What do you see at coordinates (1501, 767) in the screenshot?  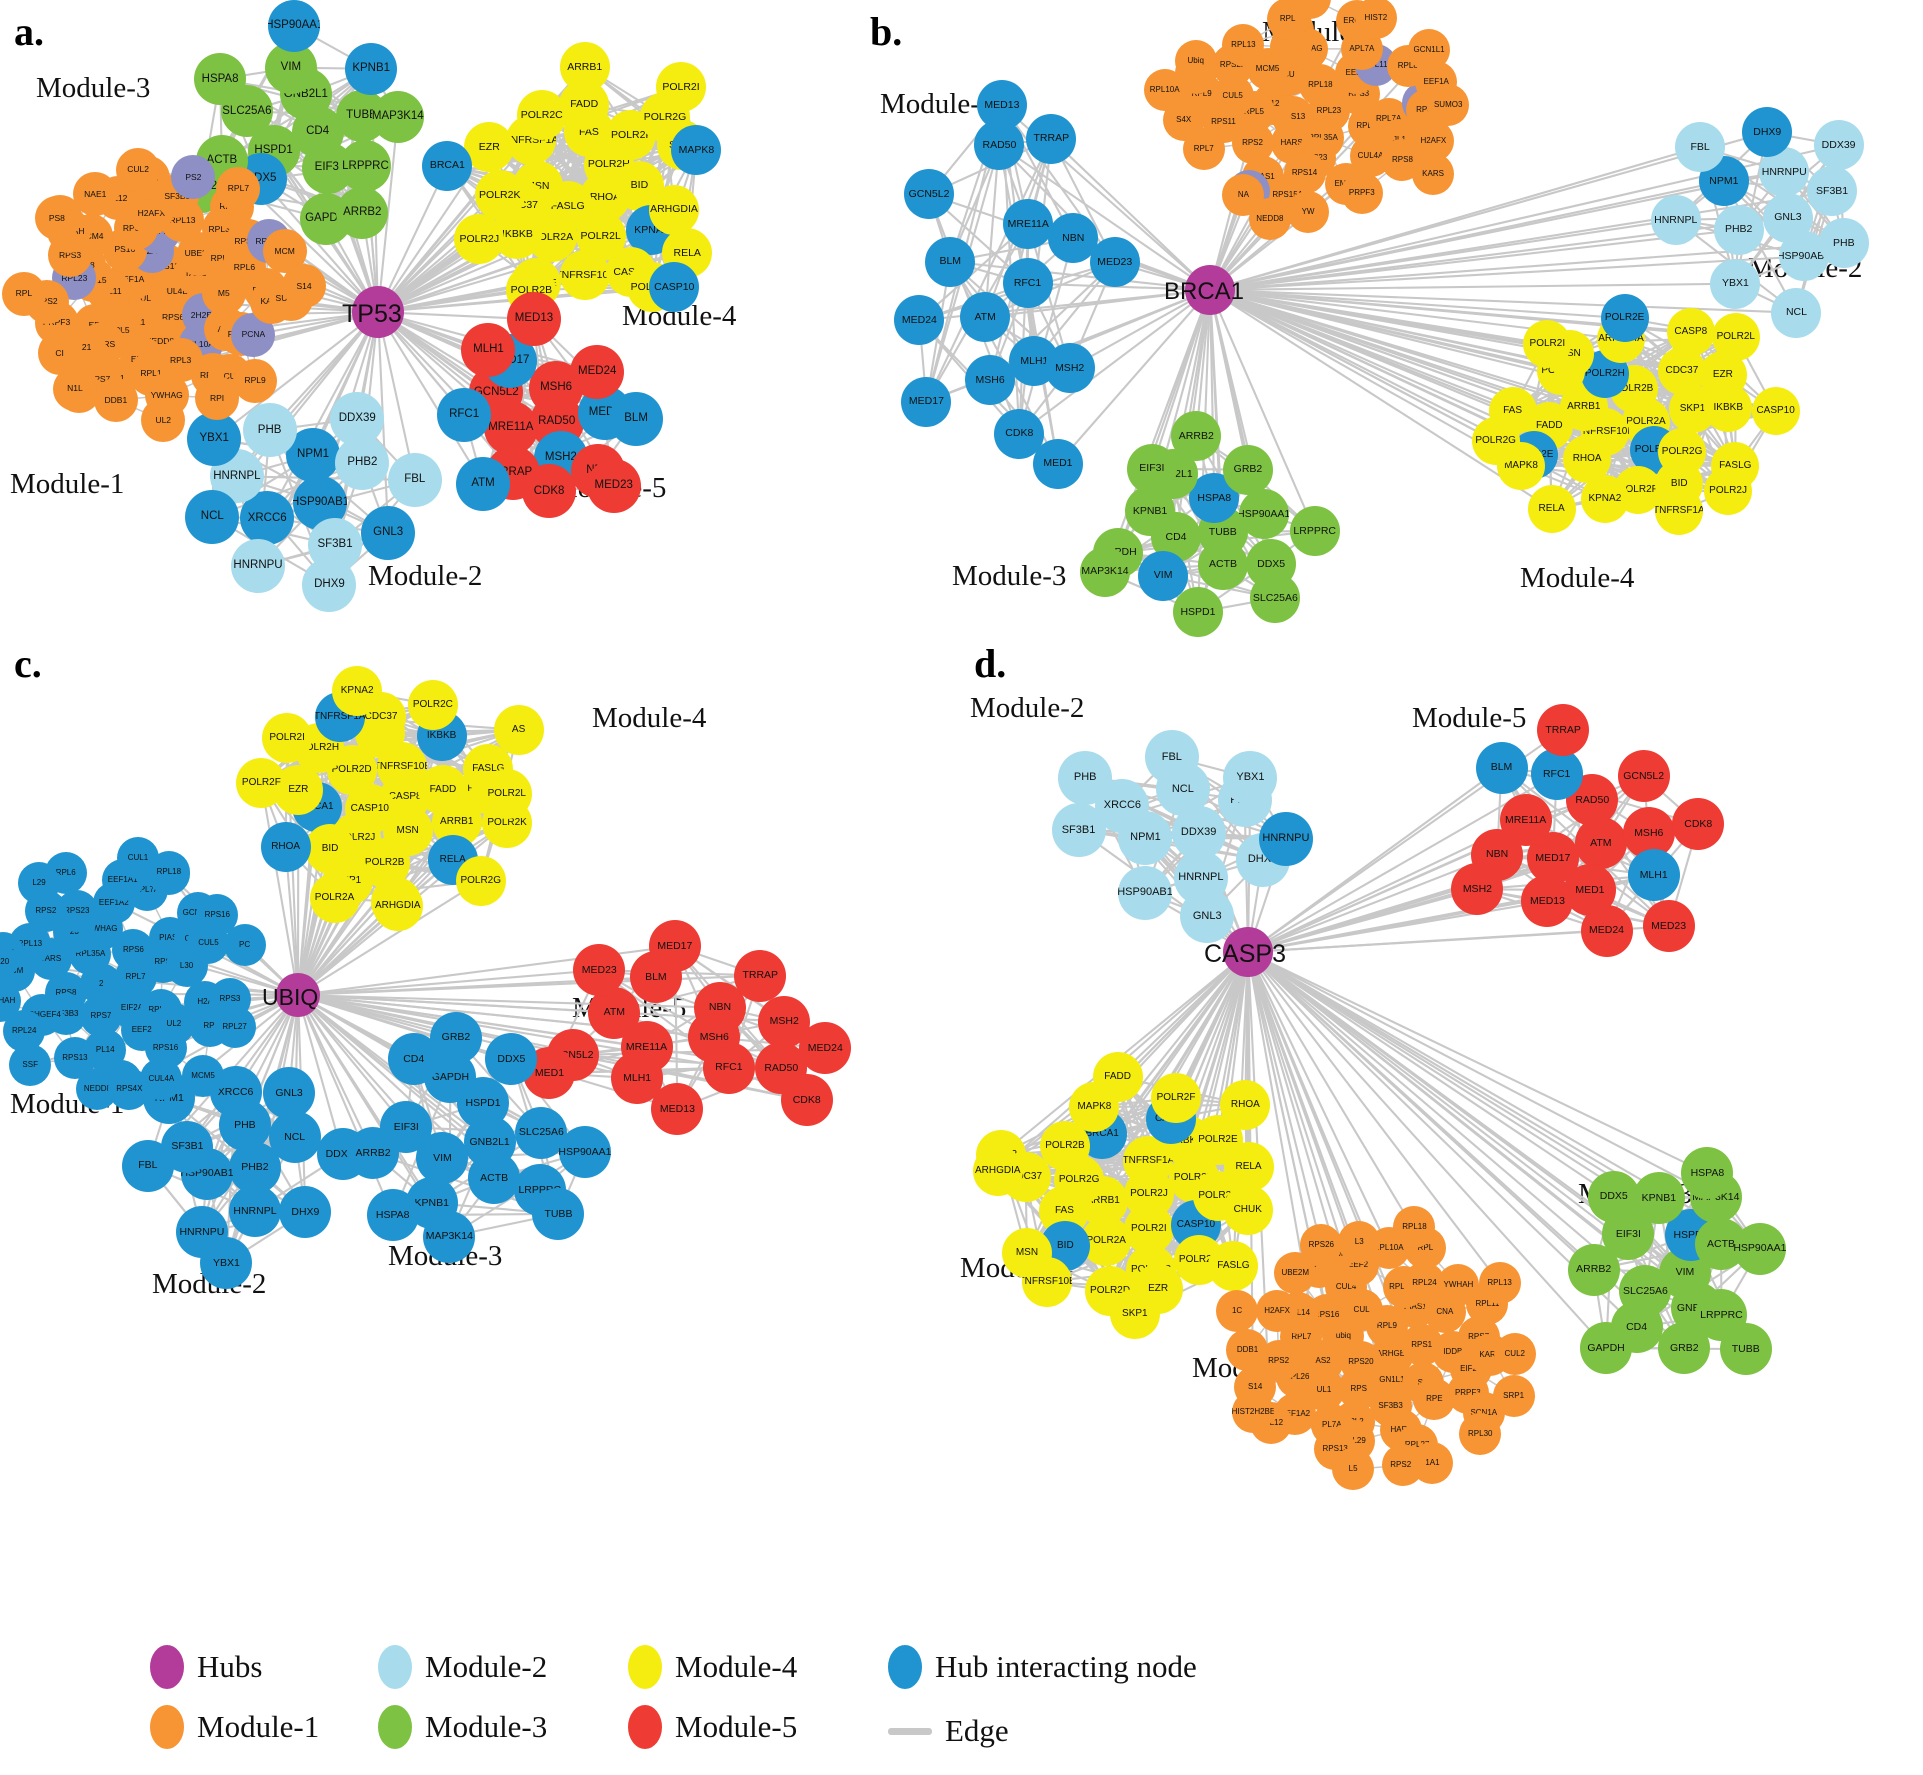 I see `module-node: BLM` at bounding box center [1501, 767].